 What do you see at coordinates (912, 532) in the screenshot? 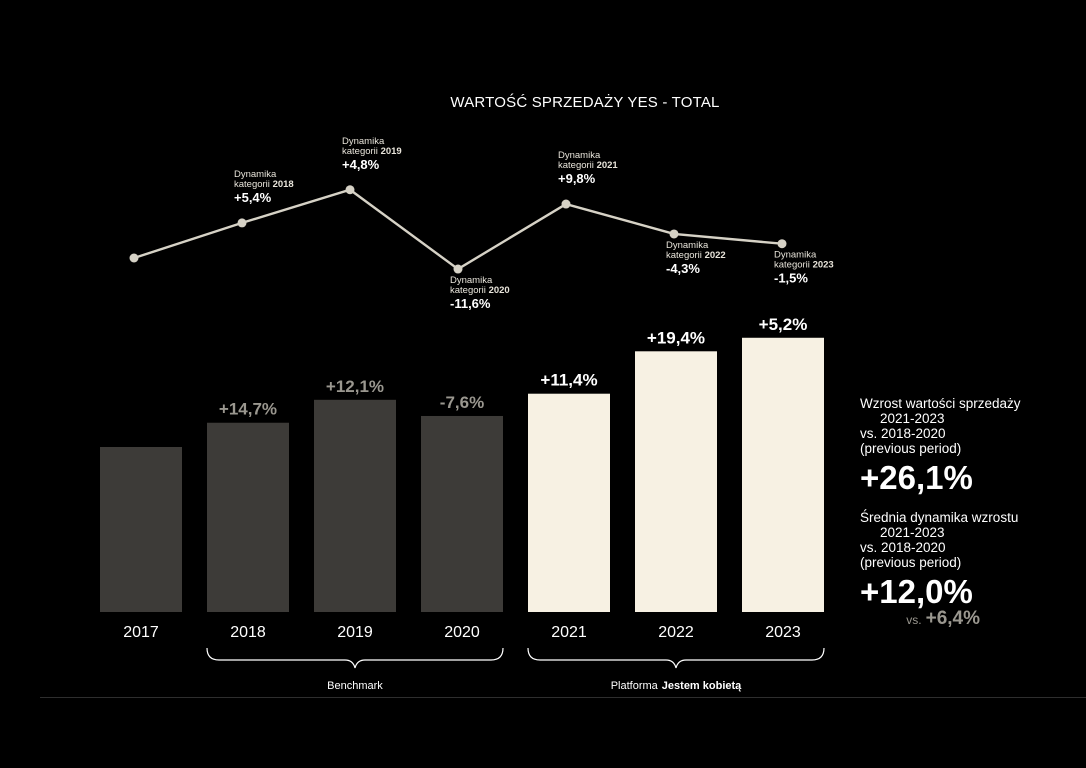
I see `avg-label-line: 2021-2023` at bounding box center [912, 532].